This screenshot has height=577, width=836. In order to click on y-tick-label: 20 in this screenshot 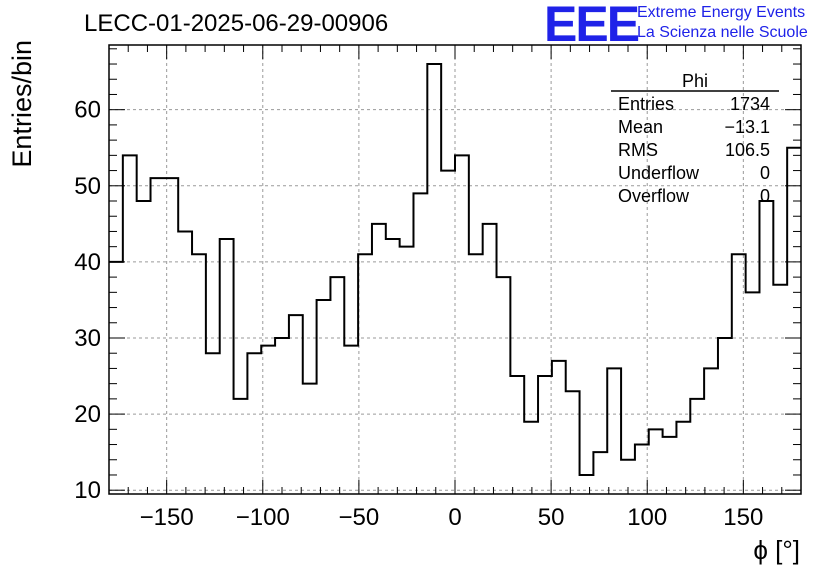, I will do `click(87, 414)`.